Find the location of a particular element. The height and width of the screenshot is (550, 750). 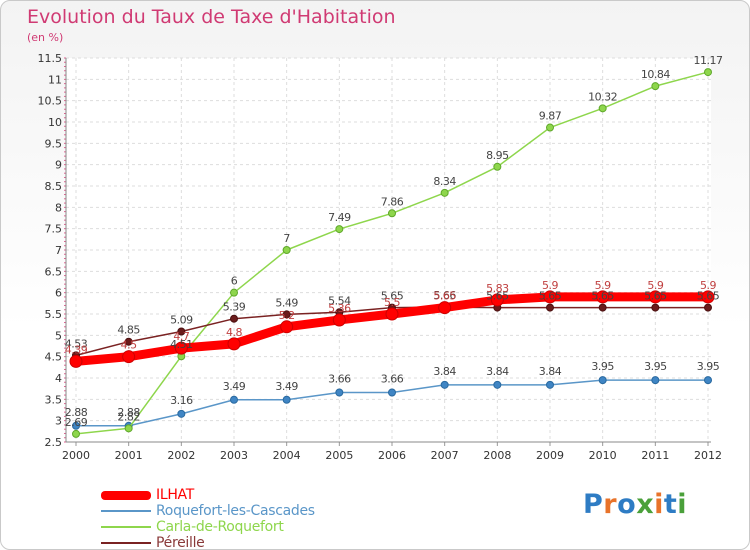

y-tick-label: 5 is located at coordinates (58, 335).